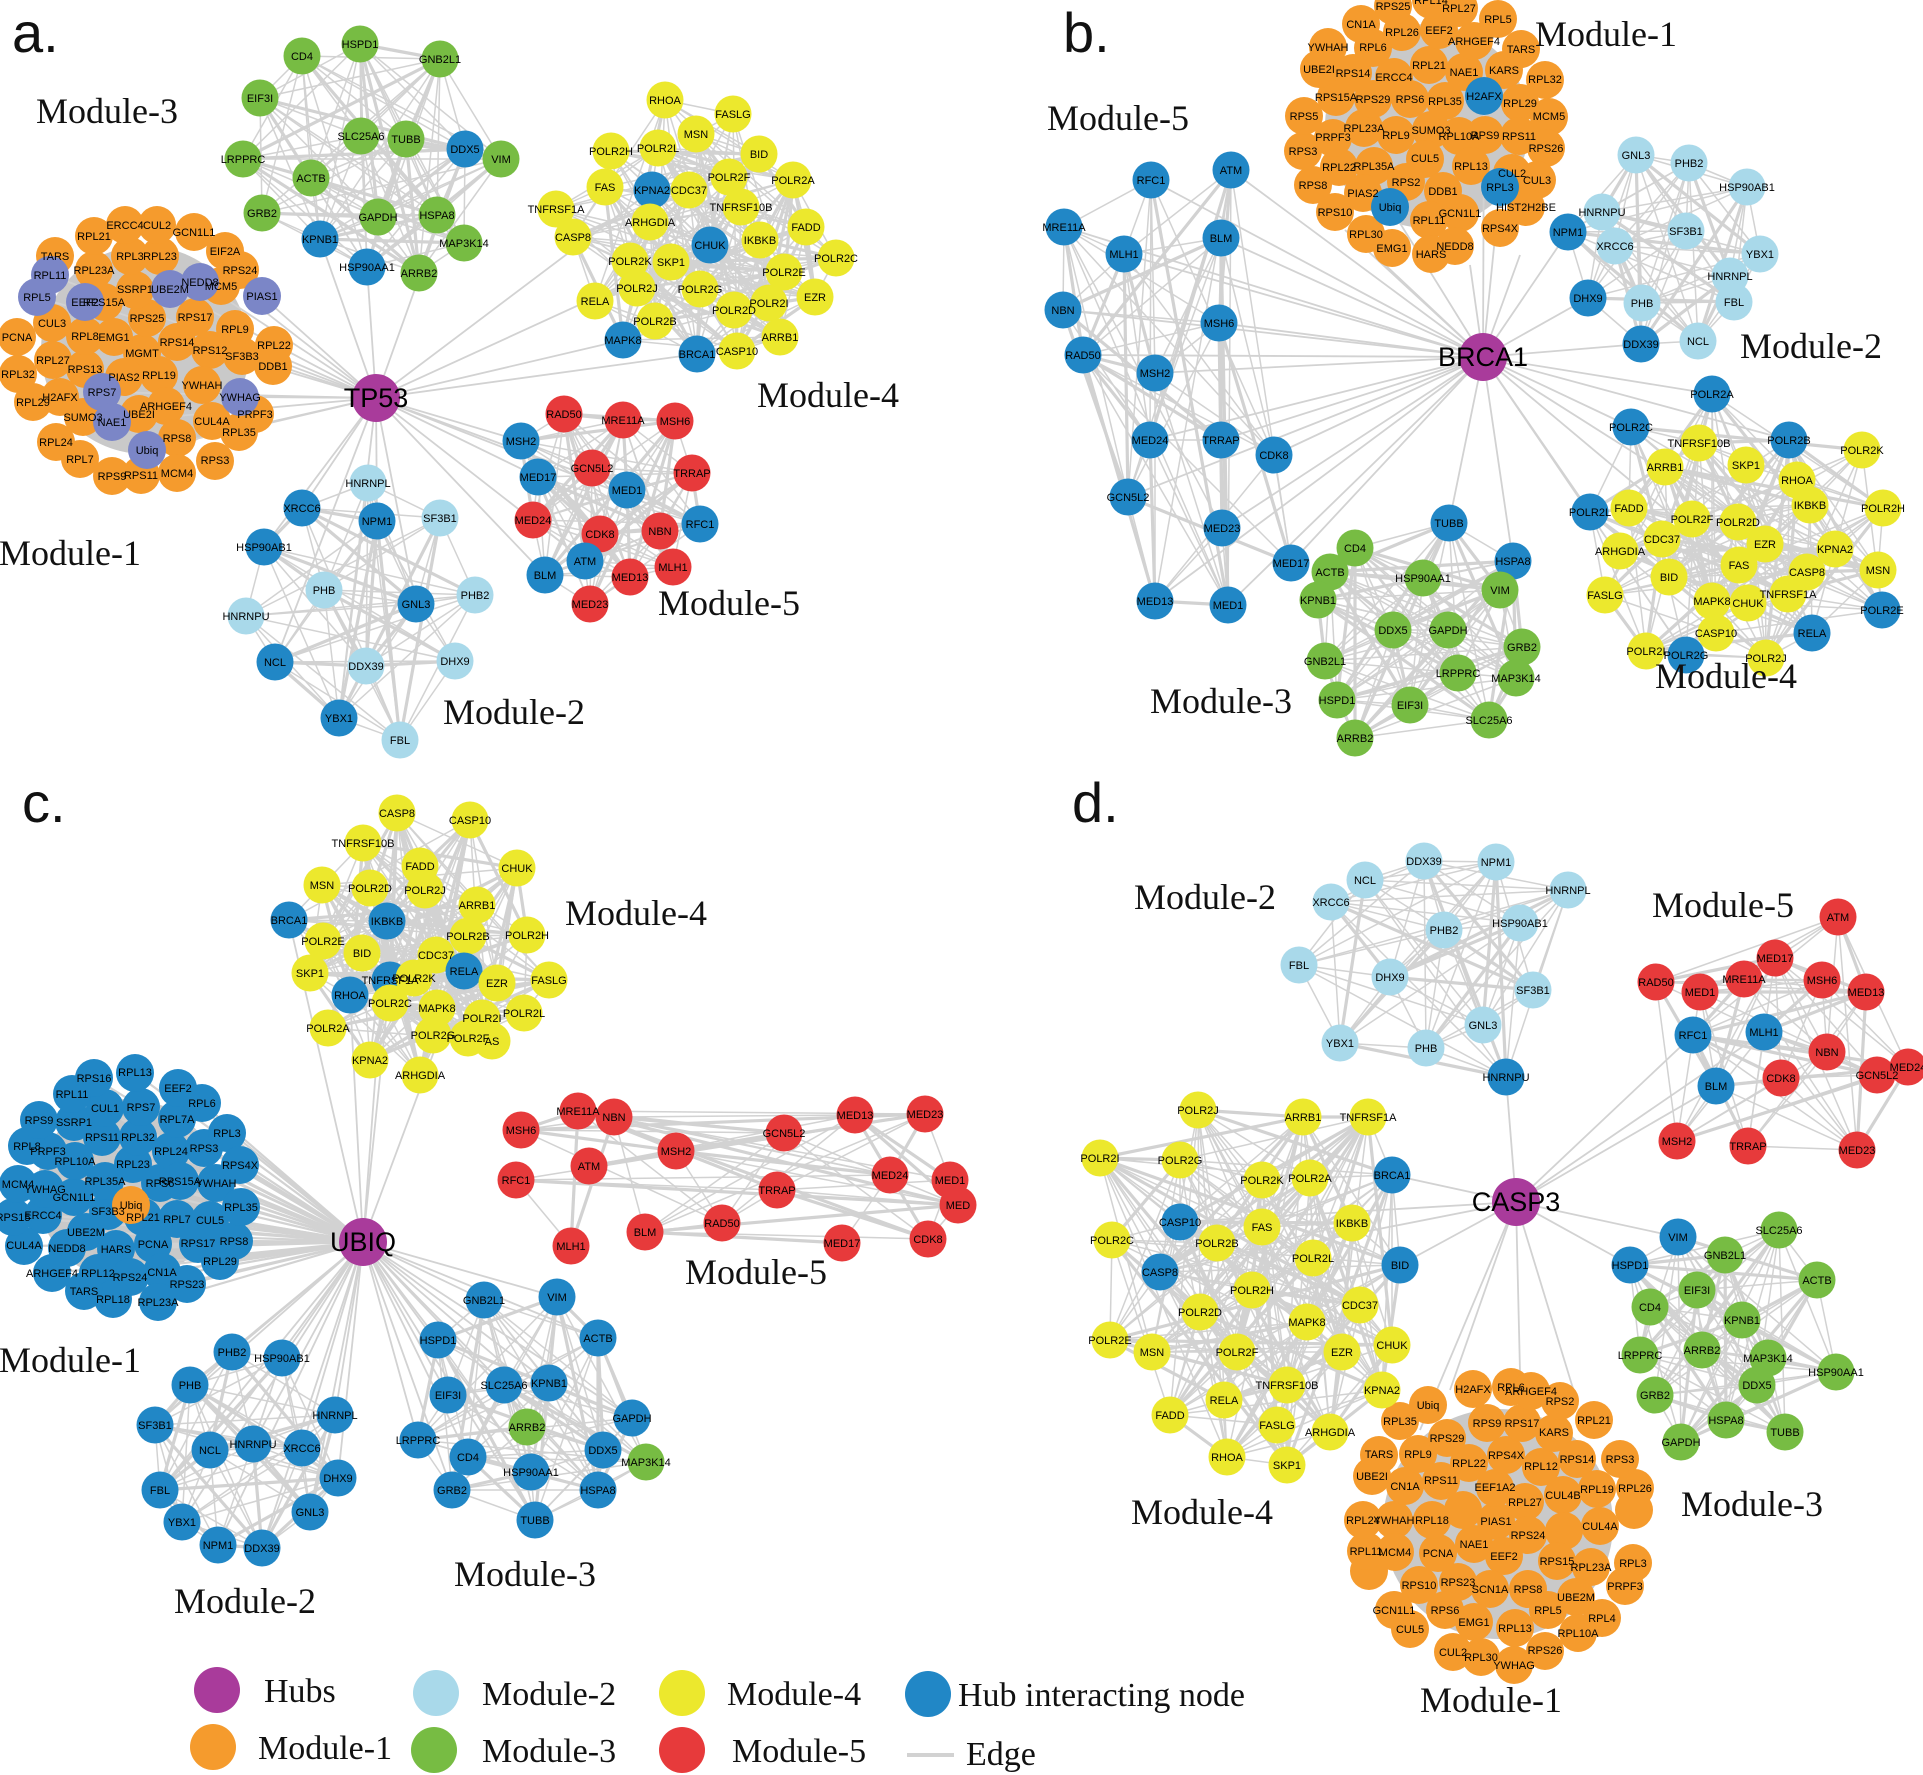 This screenshot has width=1923, height=1775. What do you see at coordinates (1726, 676) in the screenshot?
I see `svg-text: Module-4` at bounding box center [1726, 676].